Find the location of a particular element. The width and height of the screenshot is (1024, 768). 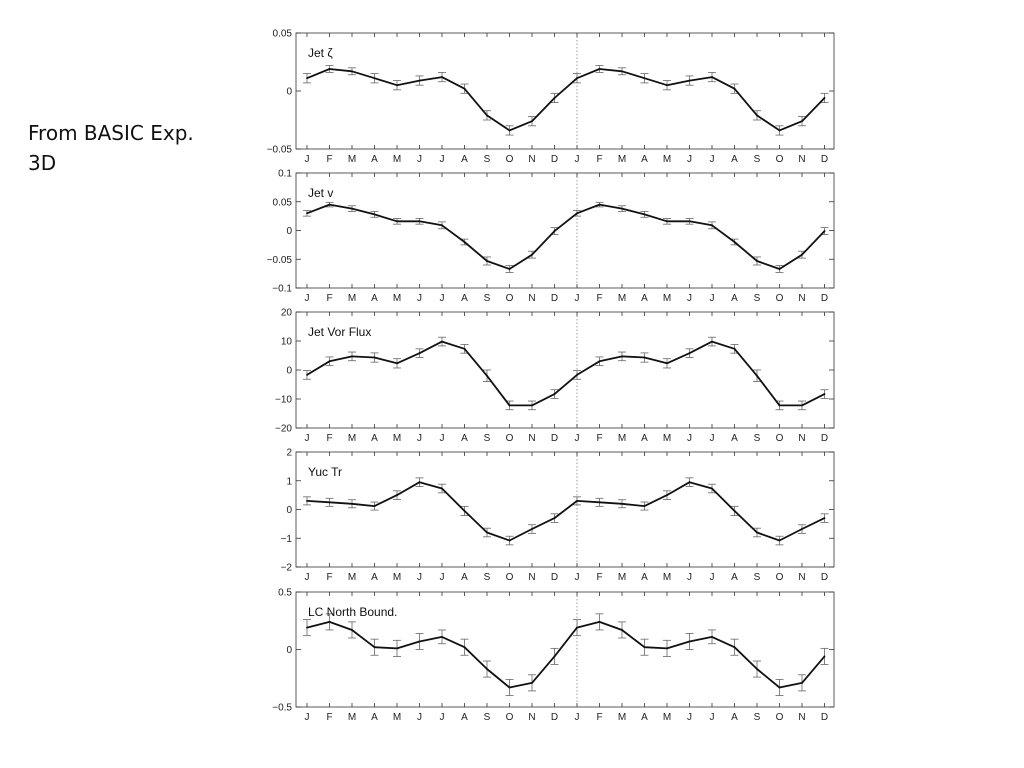

x-tick-label: N is located at coordinates (531, 438).